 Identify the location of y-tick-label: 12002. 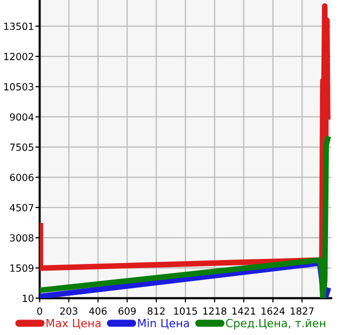
(19, 56).